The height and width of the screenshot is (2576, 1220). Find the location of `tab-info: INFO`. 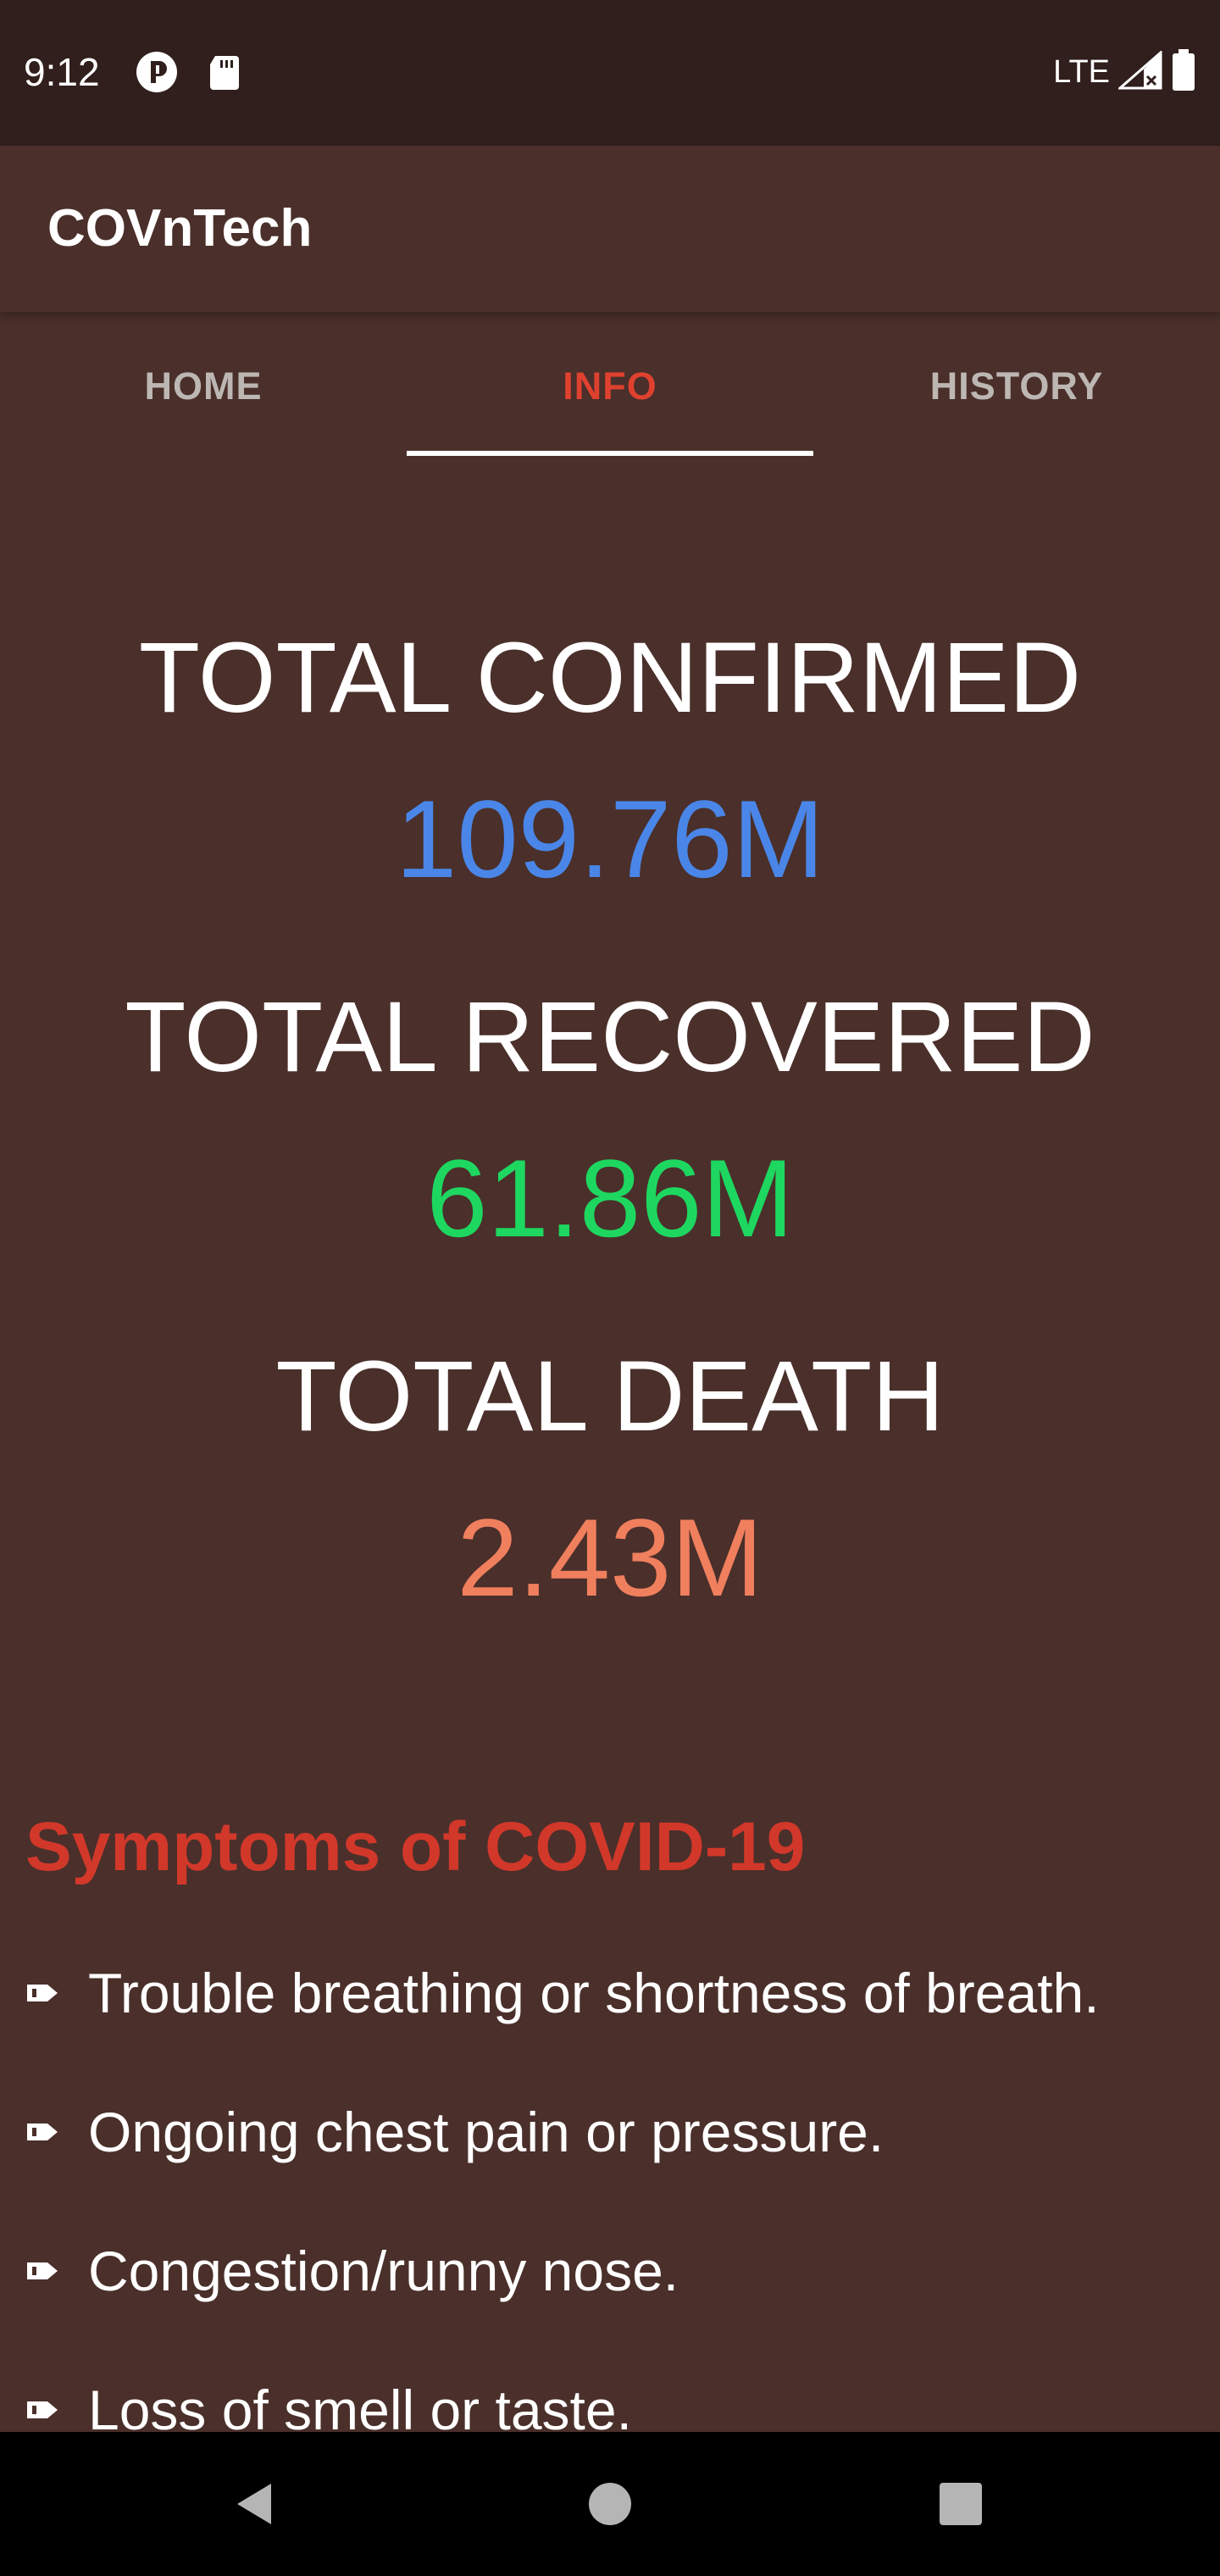

tab-info: INFO is located at coordinates (610, 385).